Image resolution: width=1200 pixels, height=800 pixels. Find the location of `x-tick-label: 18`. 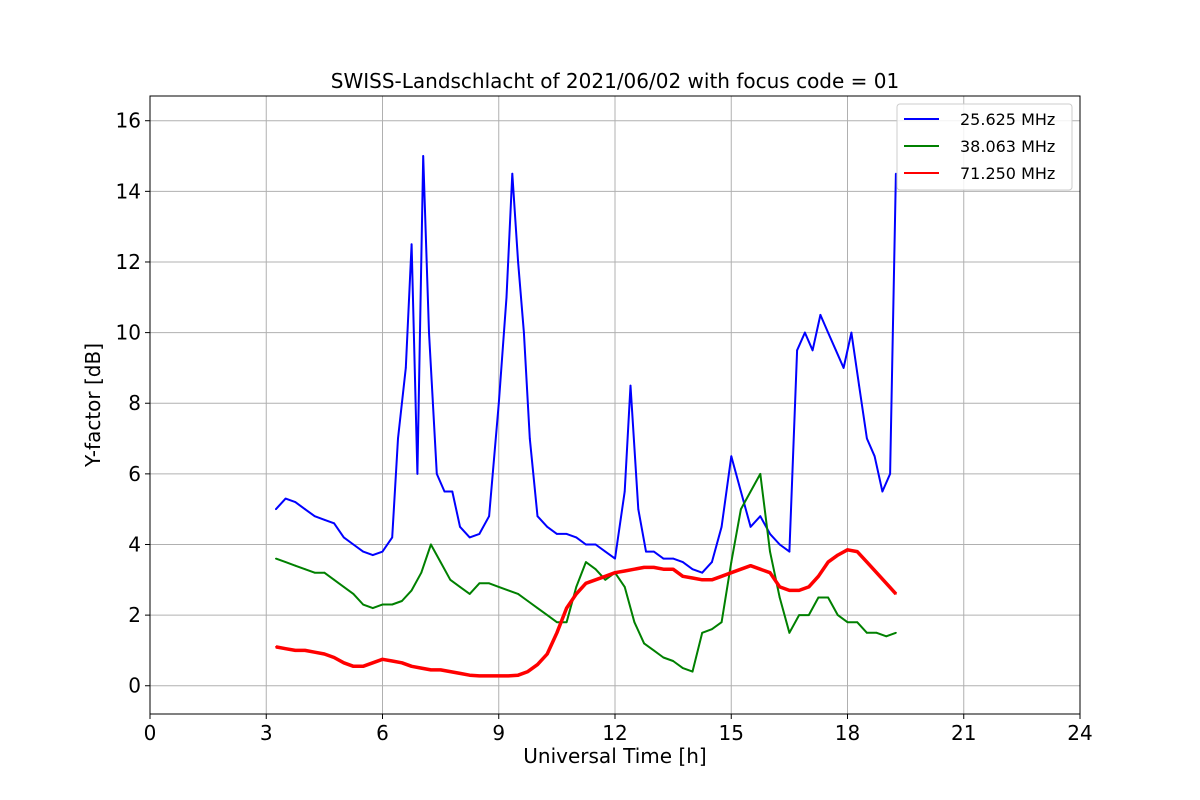

x-tick-label: 18 is located at coordinates (847, 733).